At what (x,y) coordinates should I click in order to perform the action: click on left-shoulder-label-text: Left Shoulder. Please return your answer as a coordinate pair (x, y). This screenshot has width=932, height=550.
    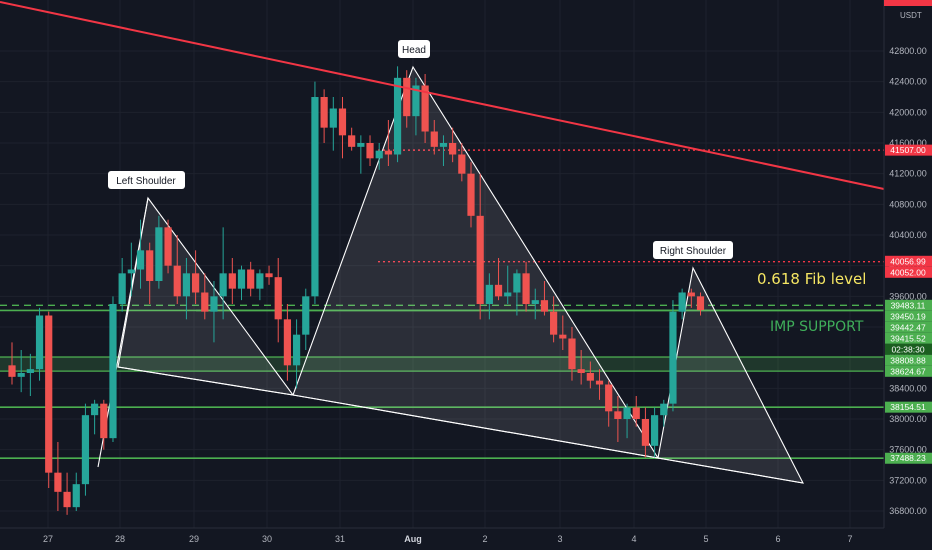
    Looking at the image, I should click on (146, 181).